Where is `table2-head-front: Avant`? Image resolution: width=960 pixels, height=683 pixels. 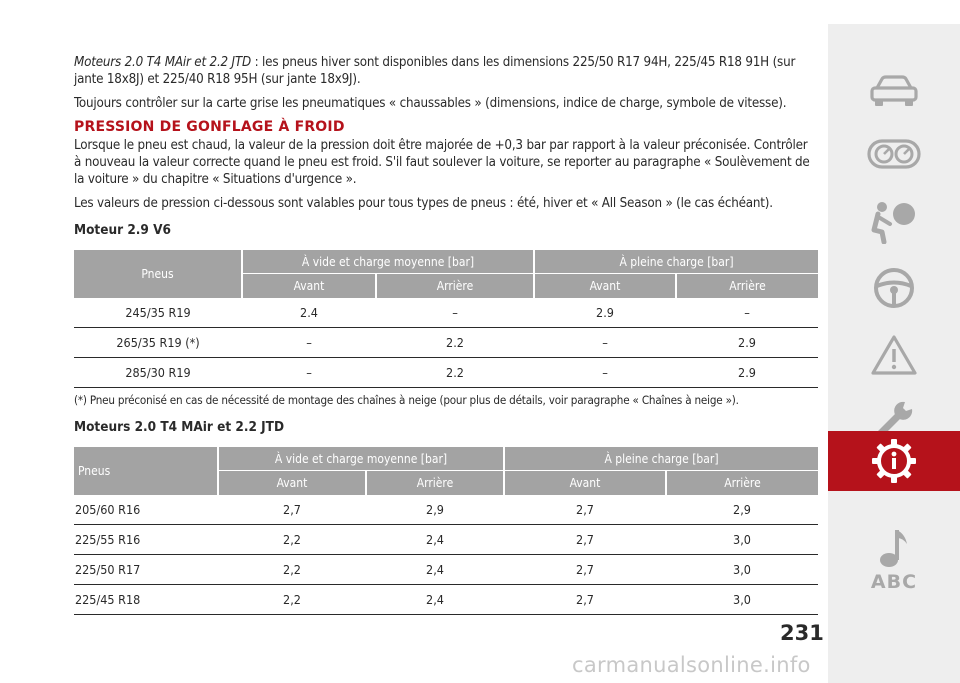
table2-head-front: Avant is located at coordinates (292, 482).